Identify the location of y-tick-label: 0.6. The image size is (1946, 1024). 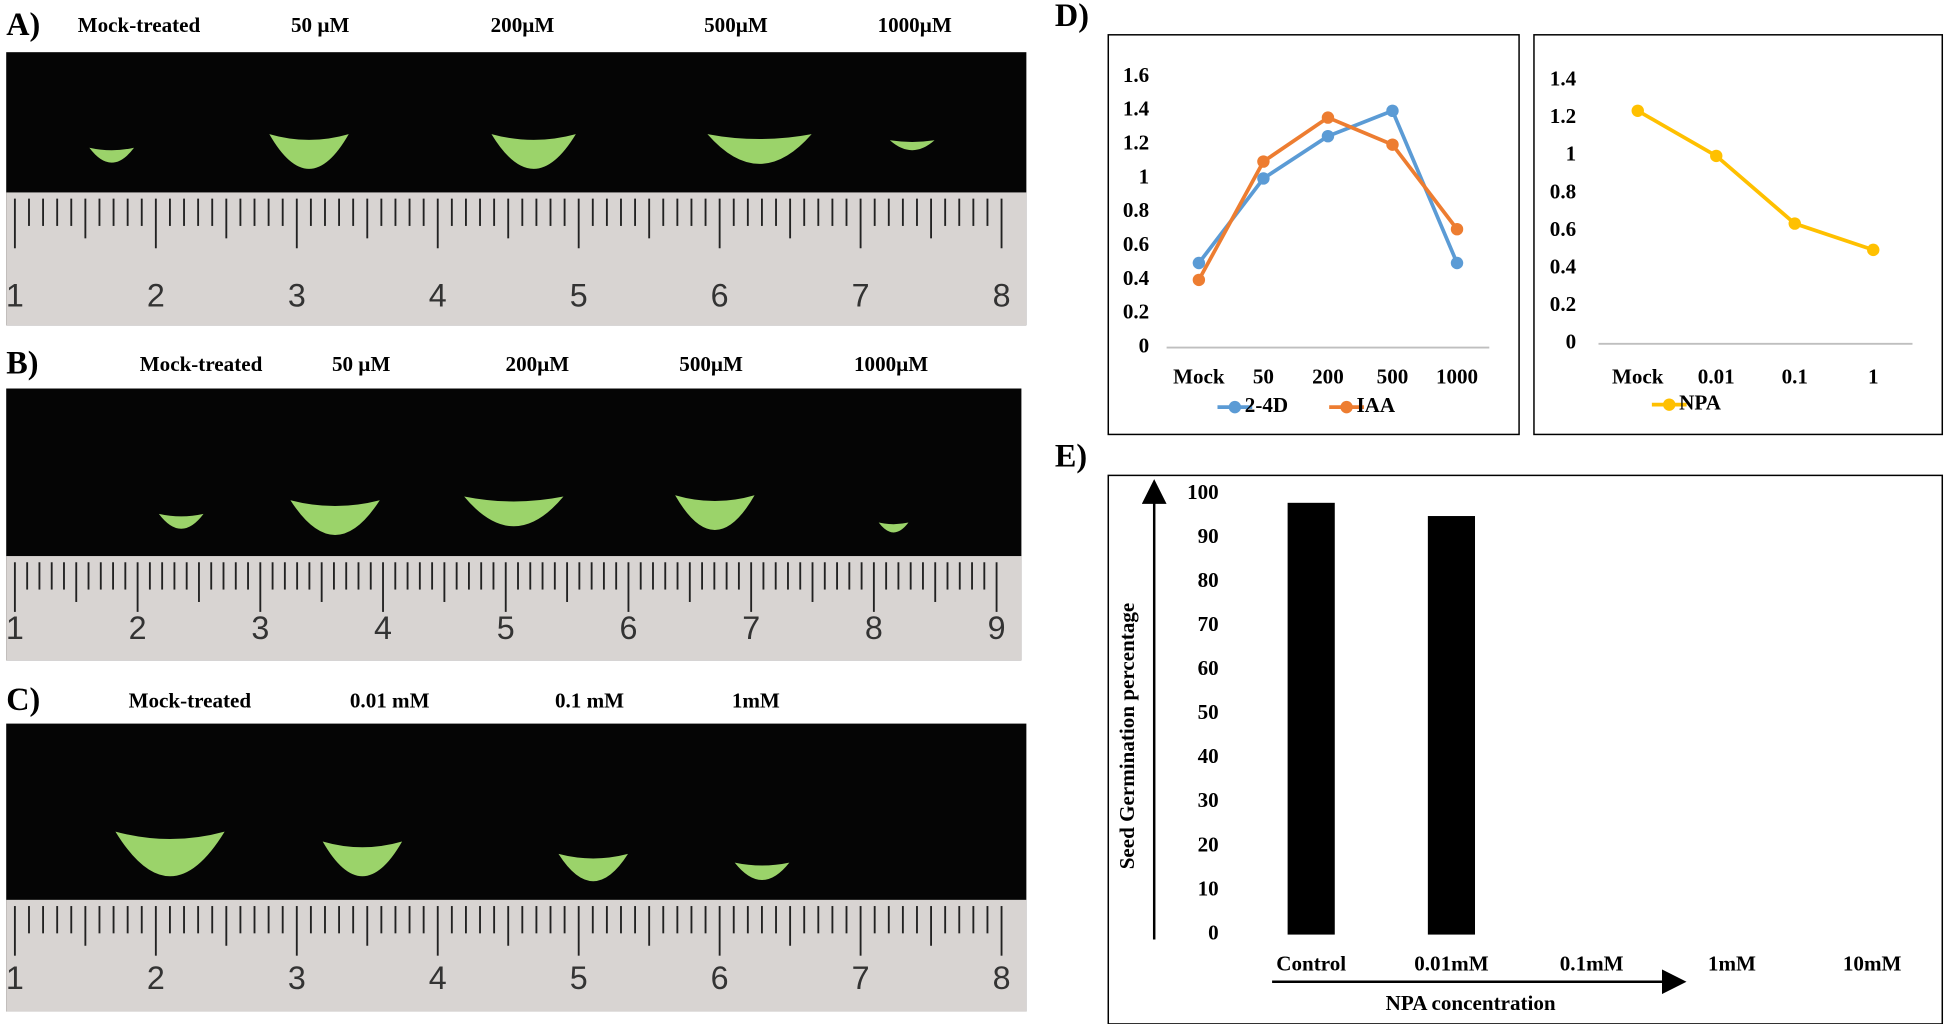
(1136, 244).